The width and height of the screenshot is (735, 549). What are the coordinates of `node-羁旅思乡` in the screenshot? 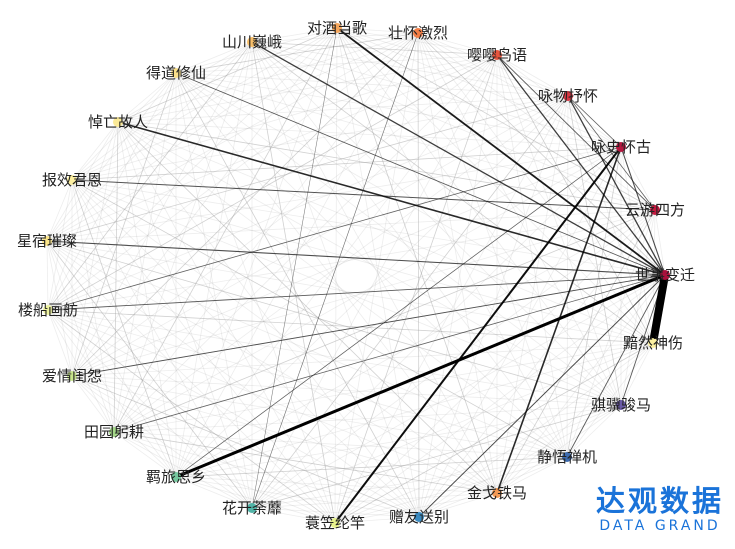 It's located at (176, 477).